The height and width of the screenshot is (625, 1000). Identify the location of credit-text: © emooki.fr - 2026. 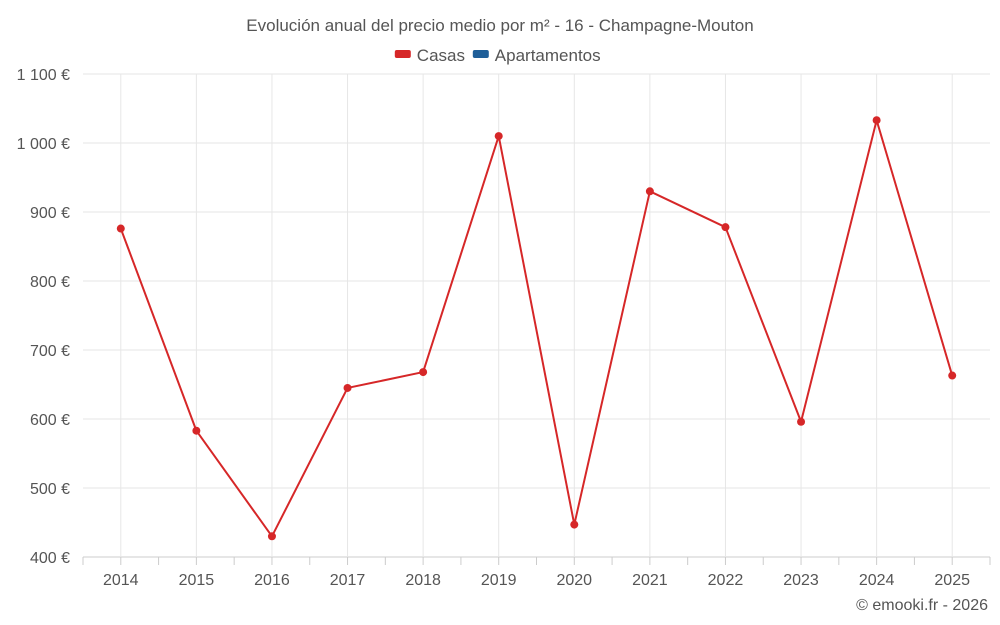
(922, 605).